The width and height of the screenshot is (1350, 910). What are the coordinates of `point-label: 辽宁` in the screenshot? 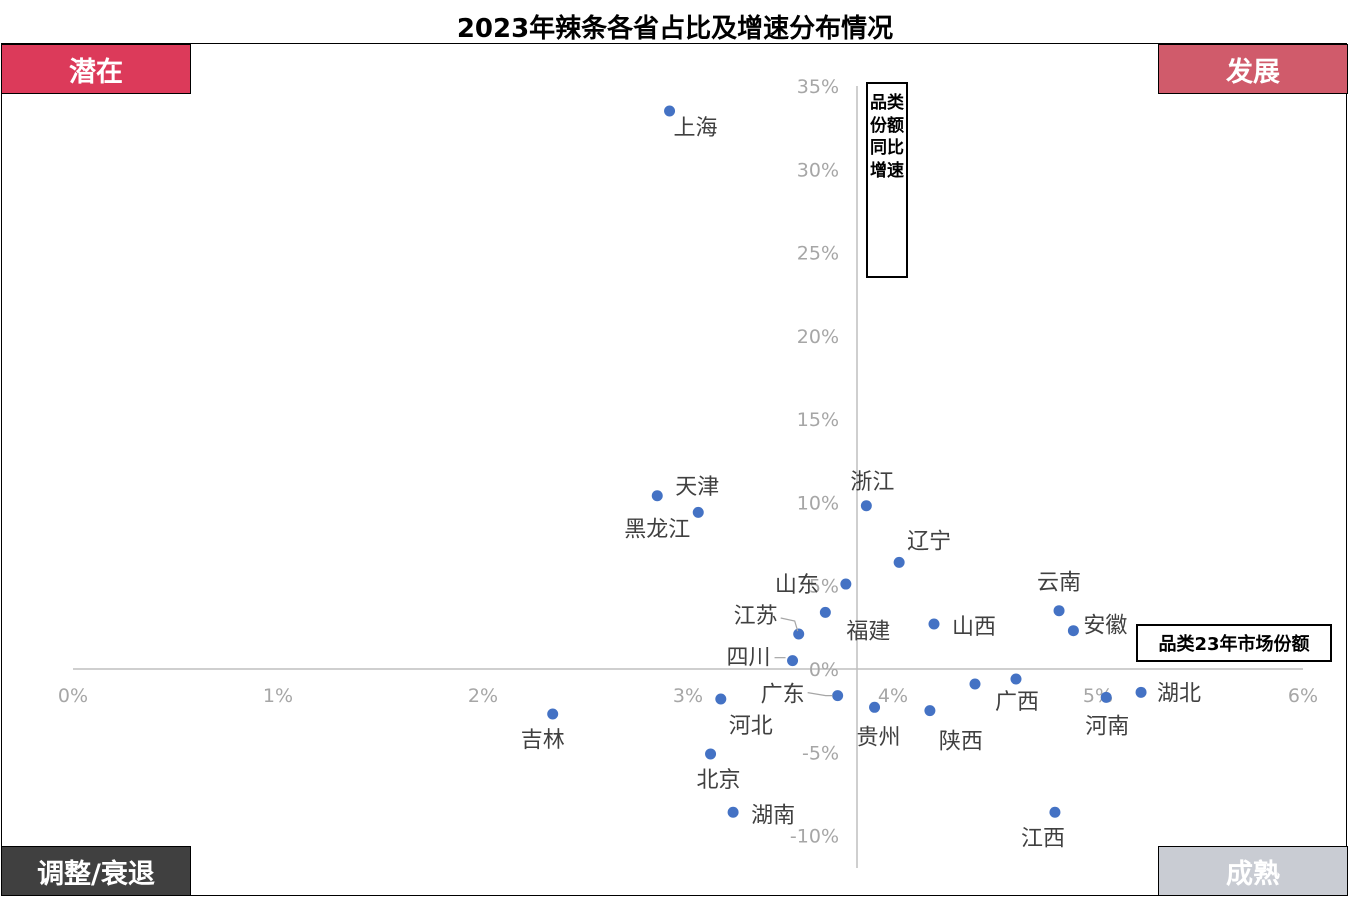 It's located at (929, 541).